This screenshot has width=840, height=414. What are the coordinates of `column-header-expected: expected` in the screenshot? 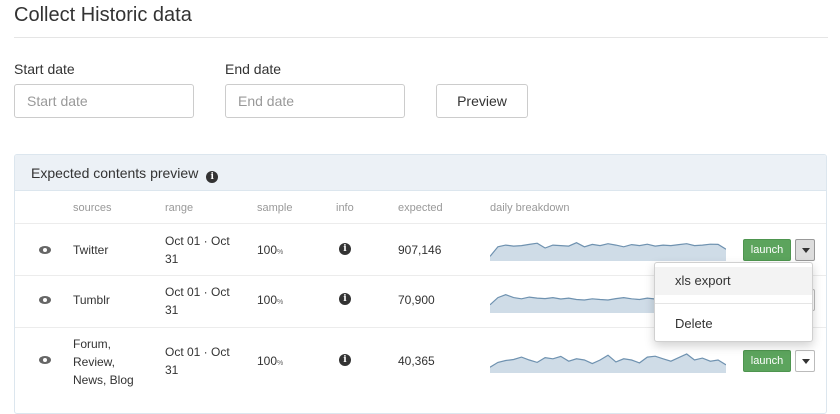 It's located at (420, 208).